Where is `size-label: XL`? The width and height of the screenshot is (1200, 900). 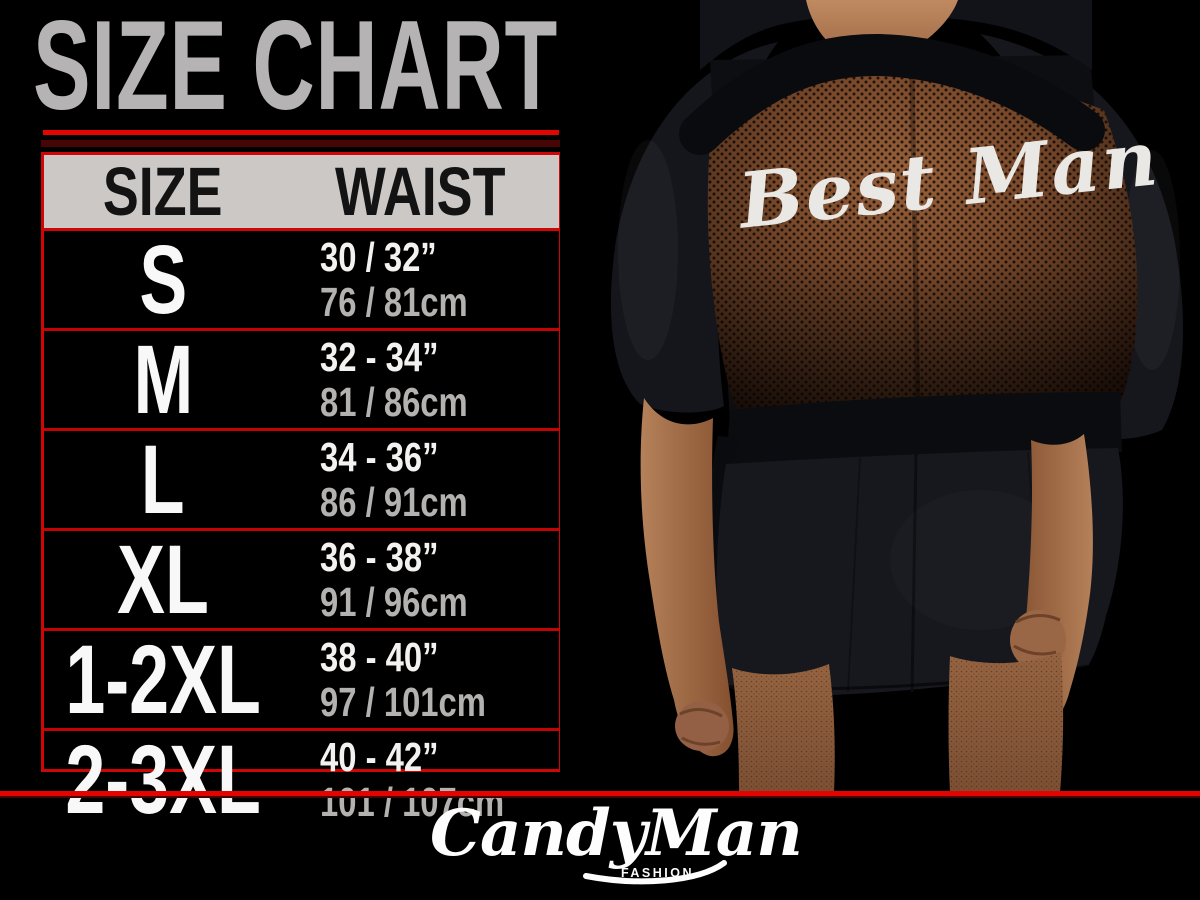
size-label: XL is located at coordinates (163, 579).